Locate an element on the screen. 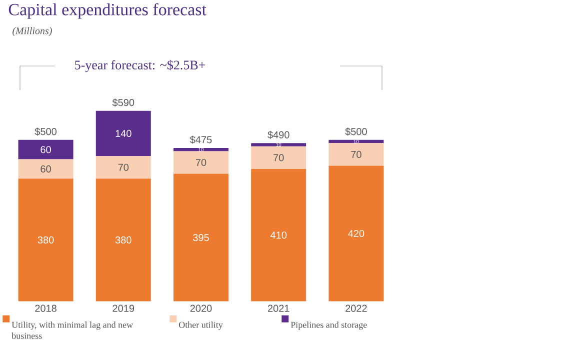 The width and height of the screenshot is (575, 340). data-label: 410 is located at coordinates (278, 235).